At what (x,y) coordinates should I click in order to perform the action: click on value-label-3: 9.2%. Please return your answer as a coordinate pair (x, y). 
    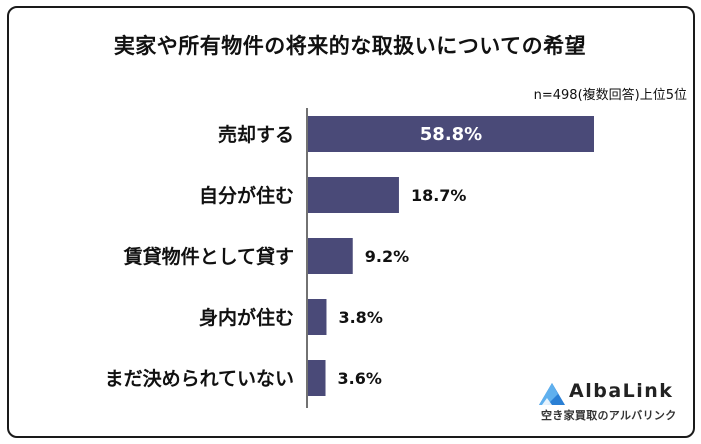
    Looking at the image, I should click on (387, 256).